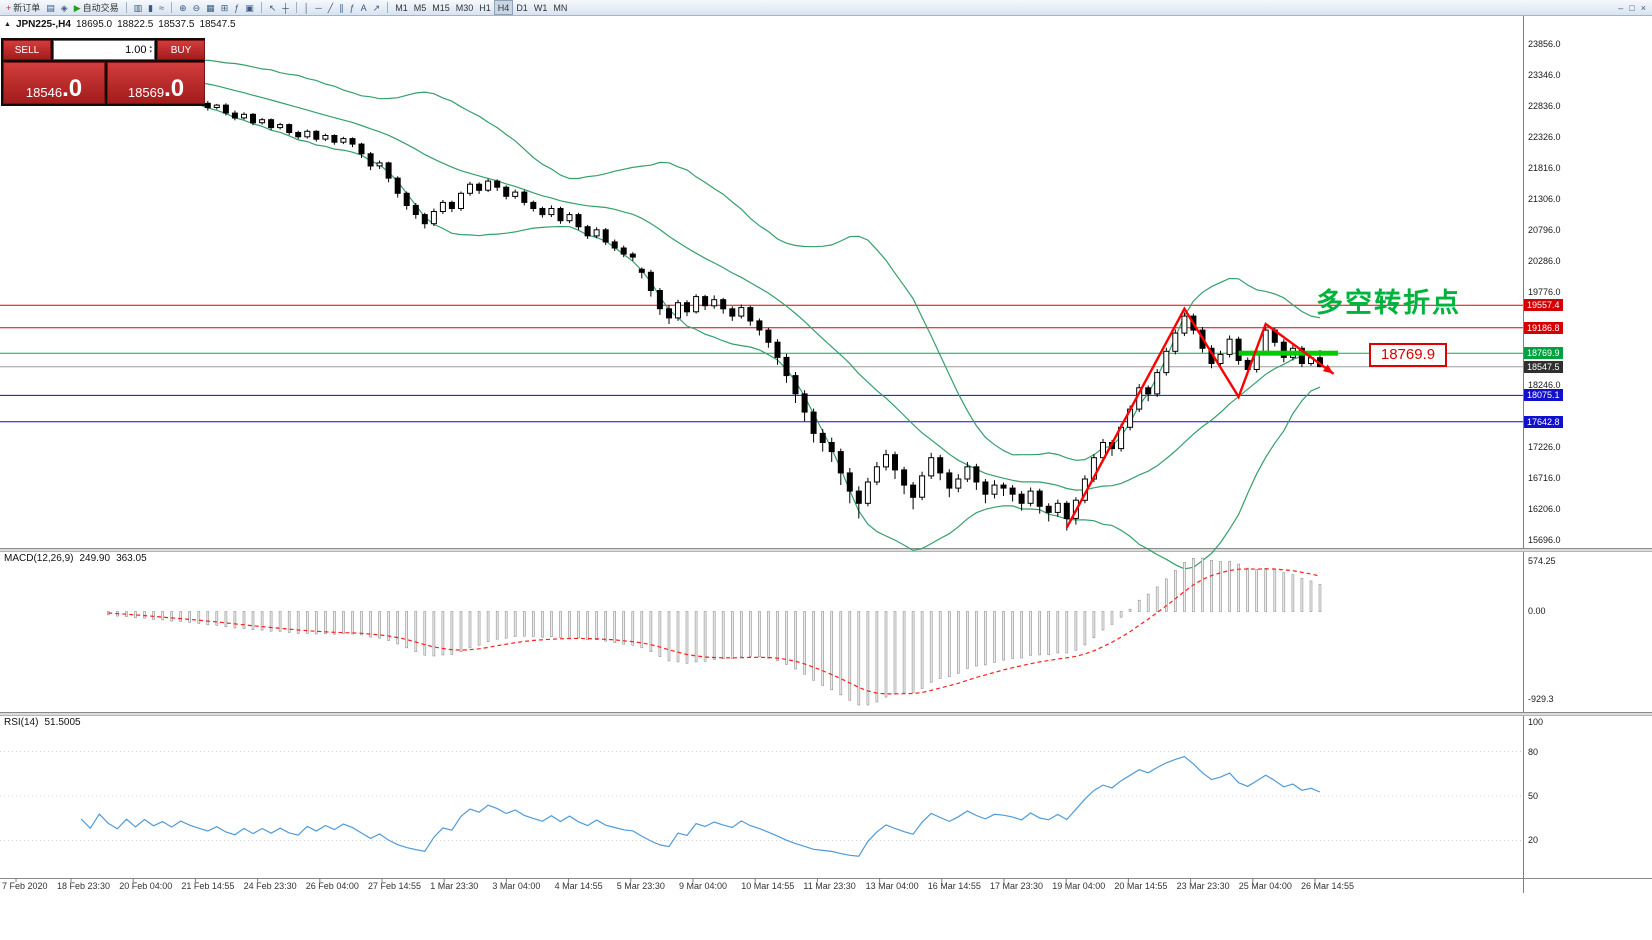 This screenshot has height=940, width=1652. Describe the element at coordinates (892, 886) in the screenshot. I see `date-axis-label: 13 Mar 04:00` at that location.